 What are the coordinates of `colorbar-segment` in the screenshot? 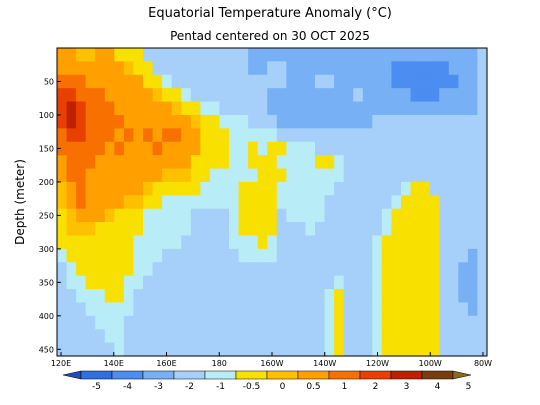 It's located at (437, 375).